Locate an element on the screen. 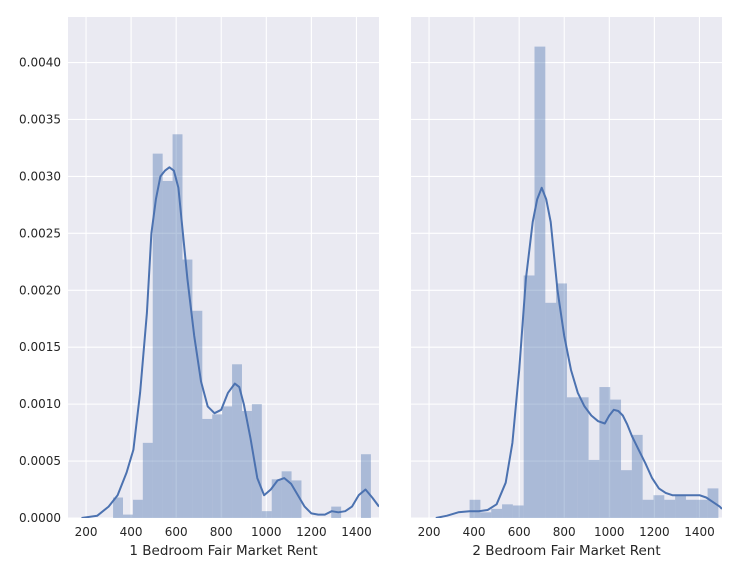 This screenshot has height=575, width=755. y-tick-label: 0.0020 is located at coordinates (40, 290).